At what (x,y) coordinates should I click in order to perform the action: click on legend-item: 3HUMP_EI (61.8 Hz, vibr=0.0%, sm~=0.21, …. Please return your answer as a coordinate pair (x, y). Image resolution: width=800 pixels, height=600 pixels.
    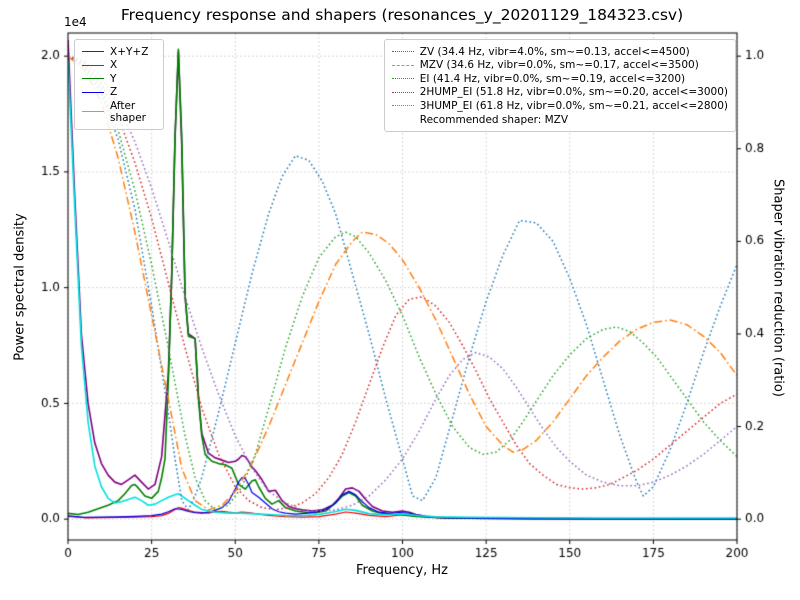
    Looking at the image, I should click on (559, 105).